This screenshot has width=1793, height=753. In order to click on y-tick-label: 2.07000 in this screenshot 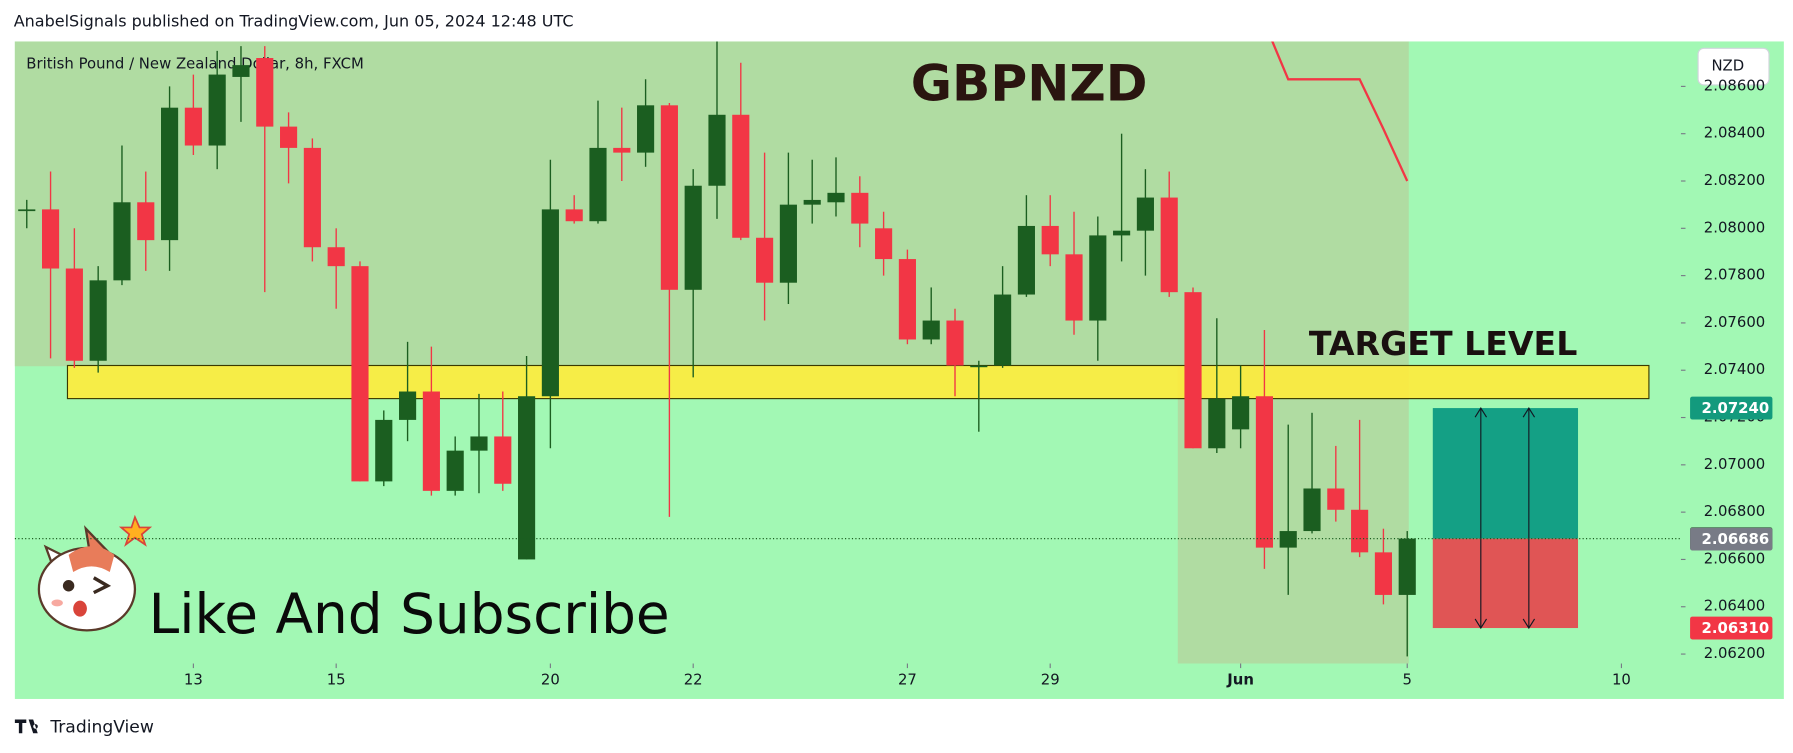, I will do `click(1734, 464)`.